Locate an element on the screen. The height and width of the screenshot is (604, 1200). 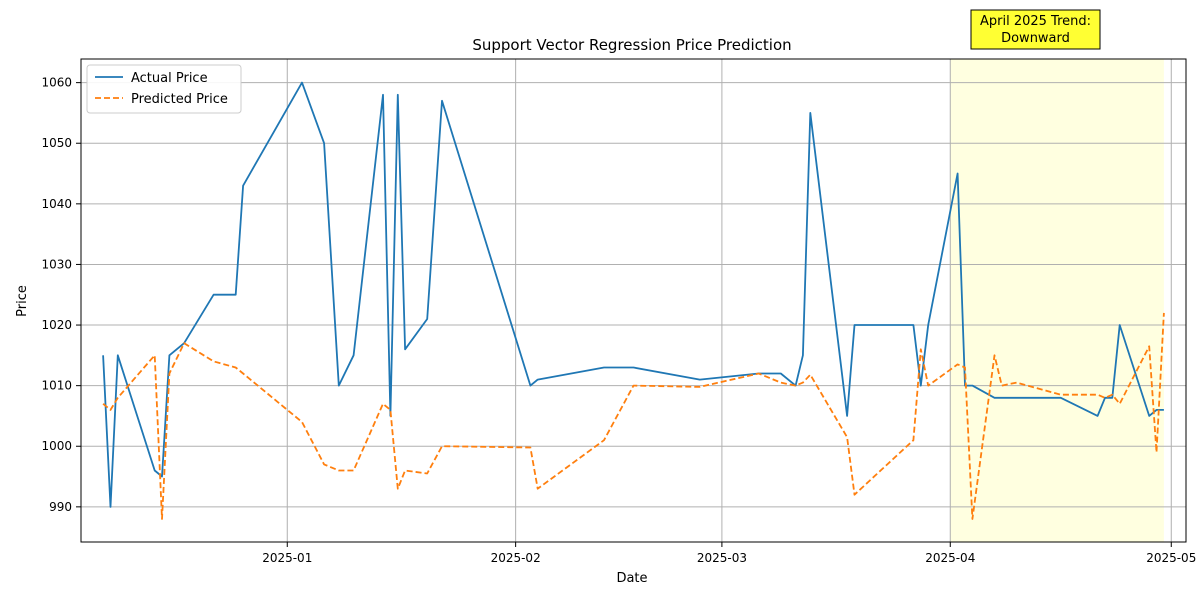
x-tick-label: 2025-04 is located at coordinates (950, 558).